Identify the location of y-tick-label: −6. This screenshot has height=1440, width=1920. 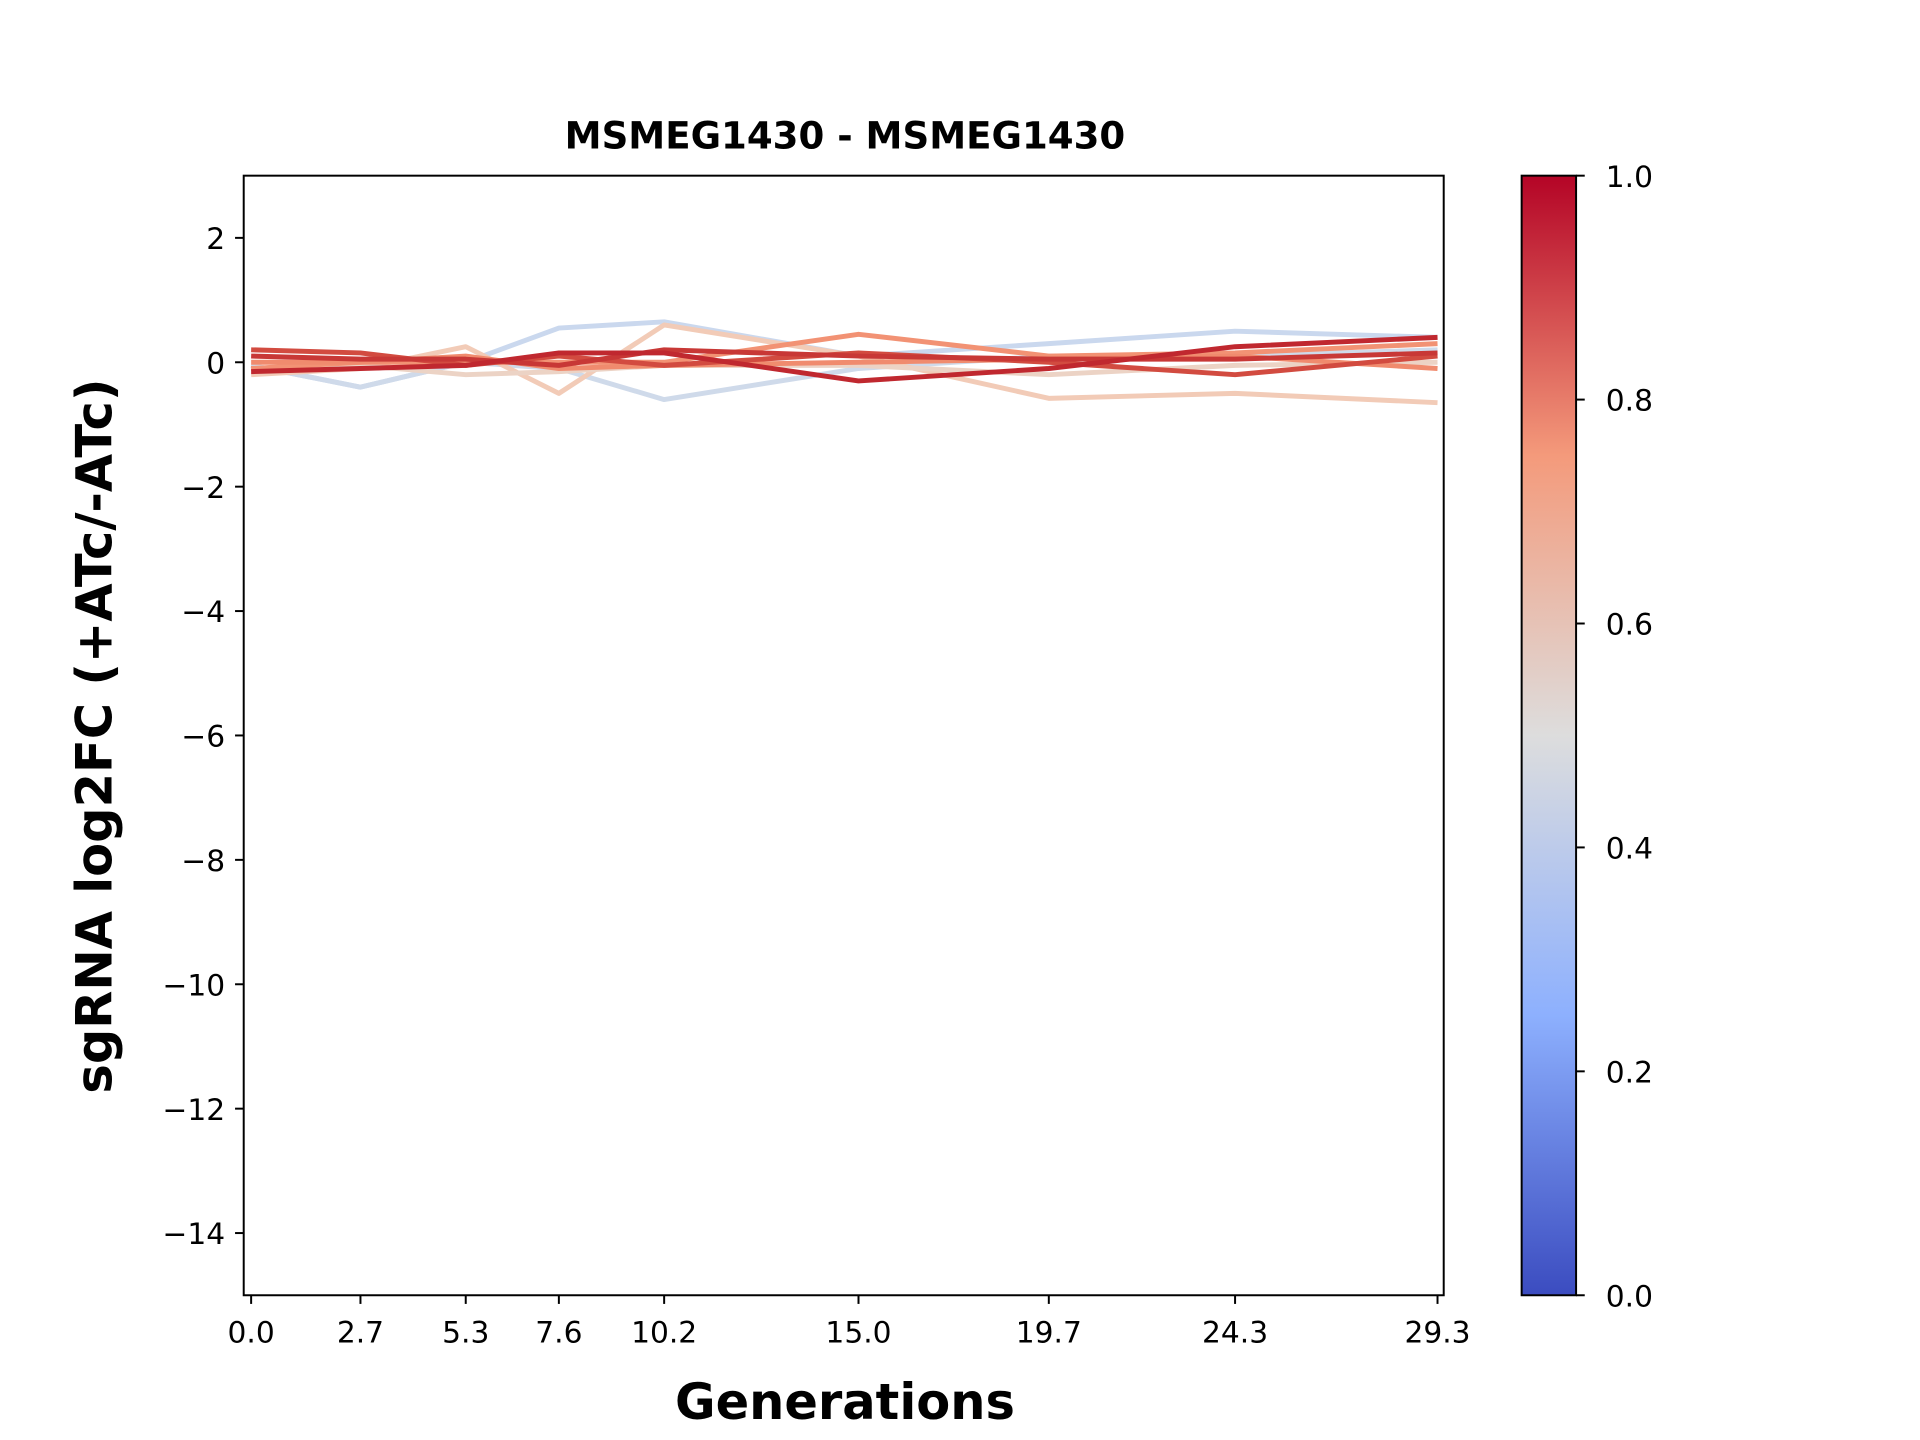
(203, 737).